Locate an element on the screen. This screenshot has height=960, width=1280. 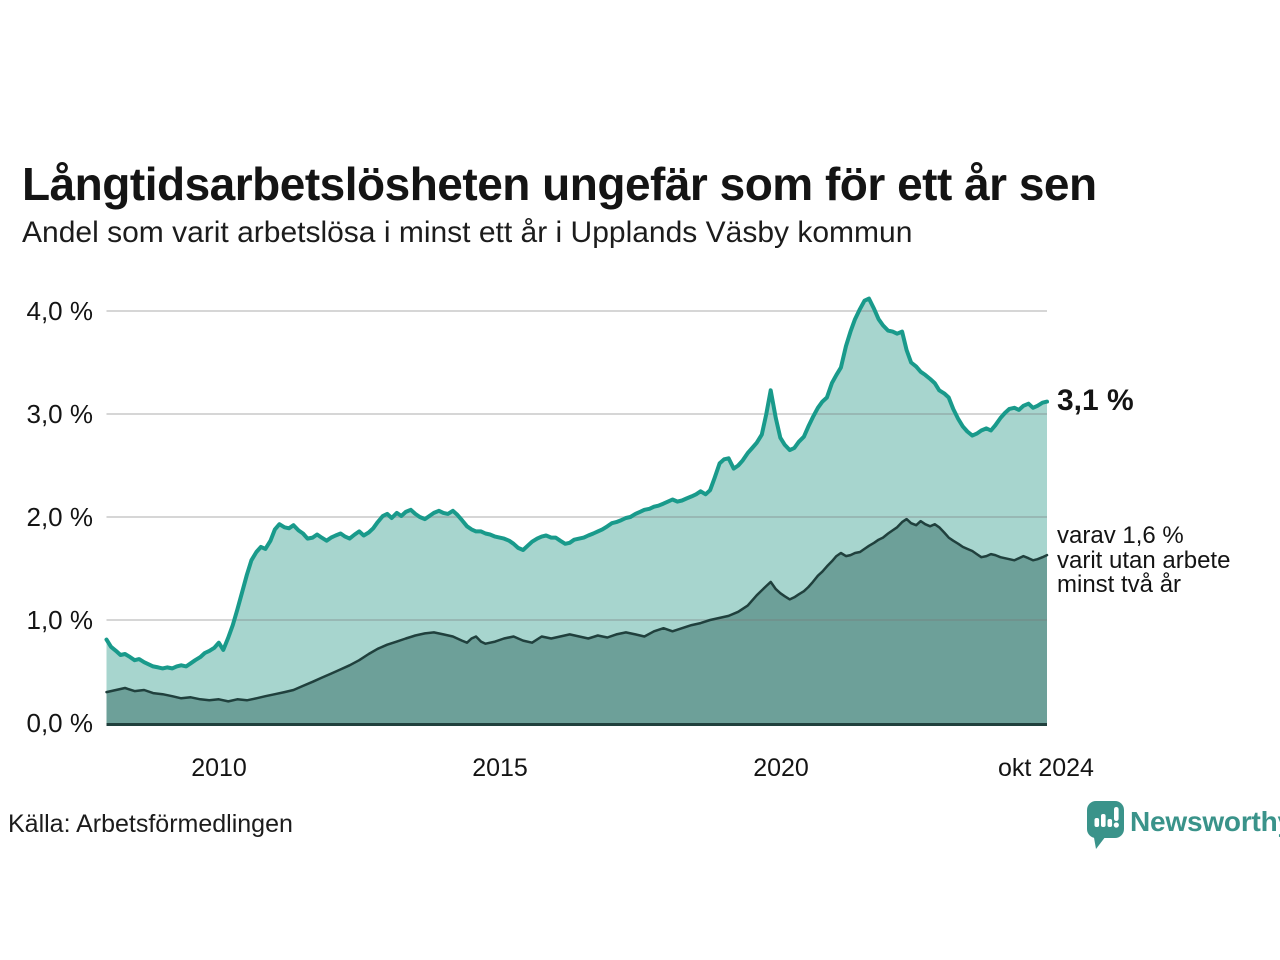
latest-value-label: 3,1 % is located at coordinates (1095, 400).